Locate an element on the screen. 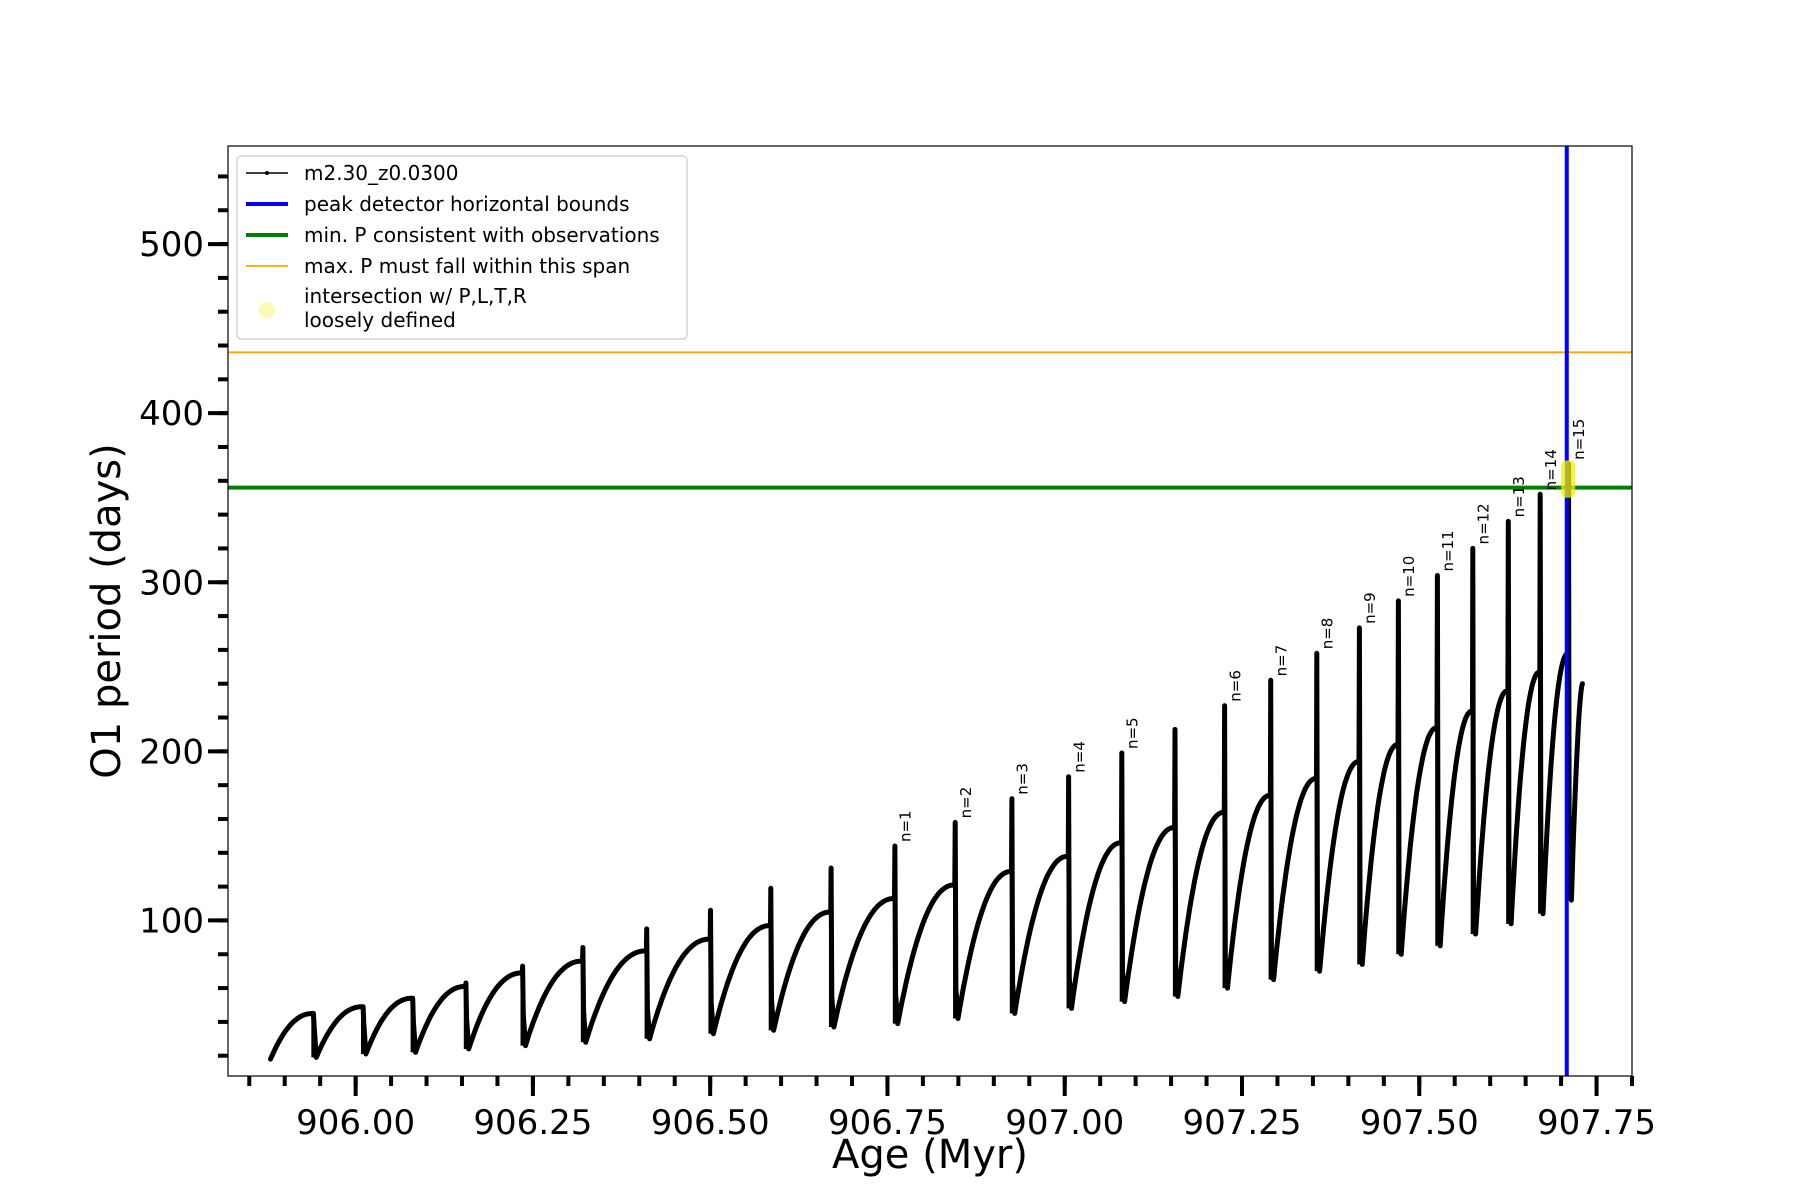  legend-label-2: peak detector horizontal bounds is located at coordinates (467, 204).